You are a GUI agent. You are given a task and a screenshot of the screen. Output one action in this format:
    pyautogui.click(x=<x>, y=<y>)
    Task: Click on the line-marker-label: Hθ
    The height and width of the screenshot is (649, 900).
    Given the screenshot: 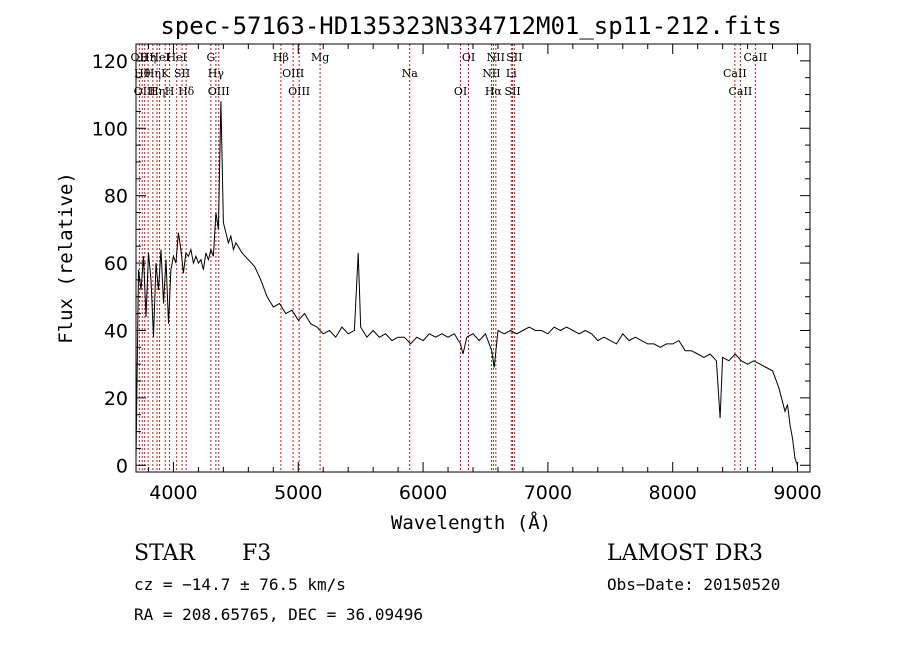 What is the action you would take?
    pyautogui.click(x=142, y=73)
    